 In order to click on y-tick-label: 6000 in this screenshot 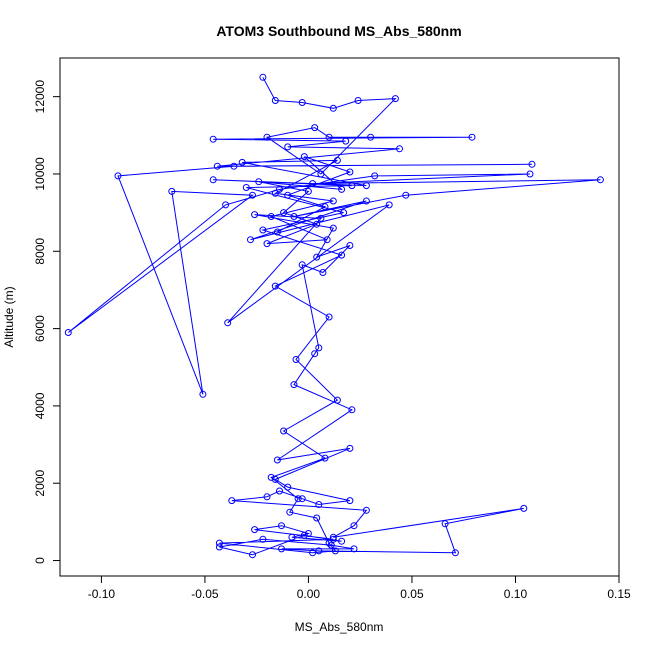, I will do `click(40, 328)`.